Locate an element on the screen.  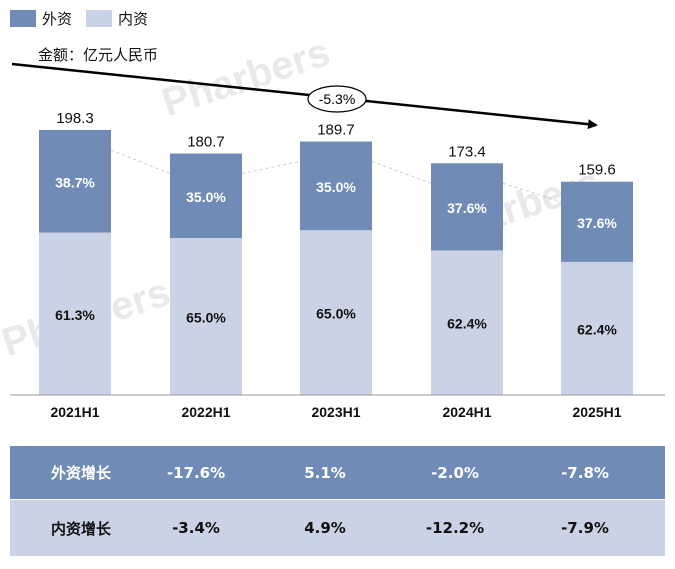
legend-item-foreign: 外资 is located at coordinates (41, 18).